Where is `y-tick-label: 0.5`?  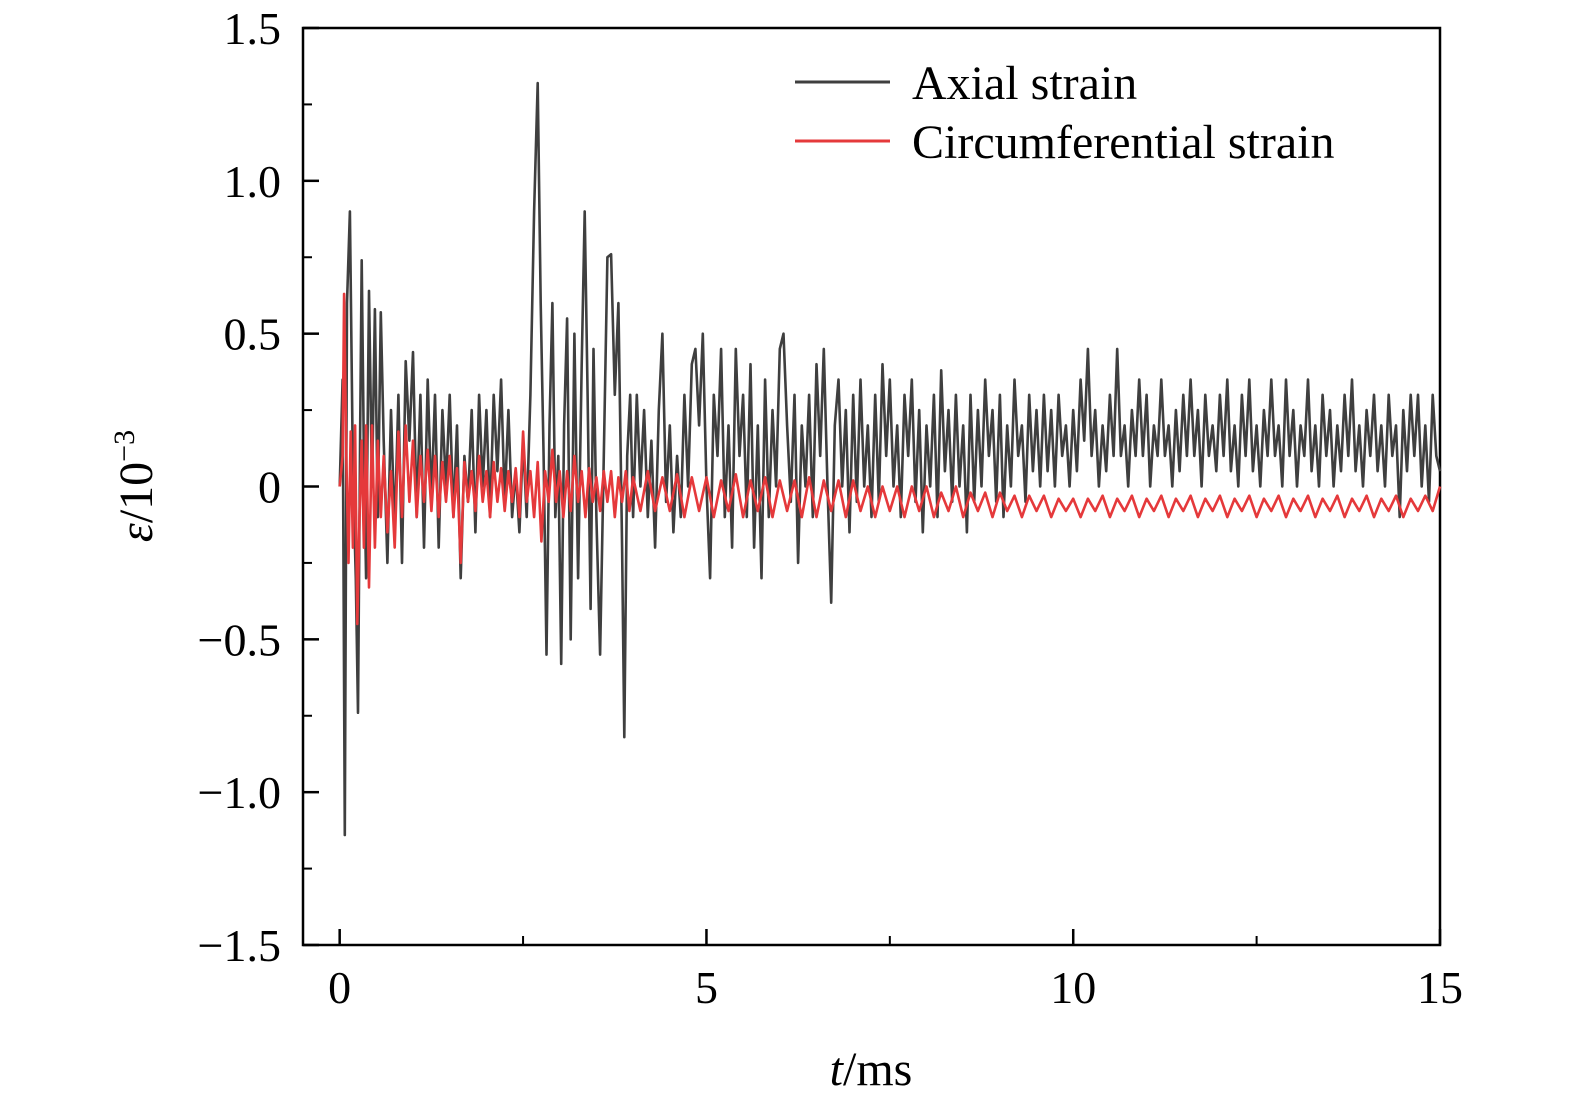 y-tick-label: 0.5 is located at coordinates (253, 334).